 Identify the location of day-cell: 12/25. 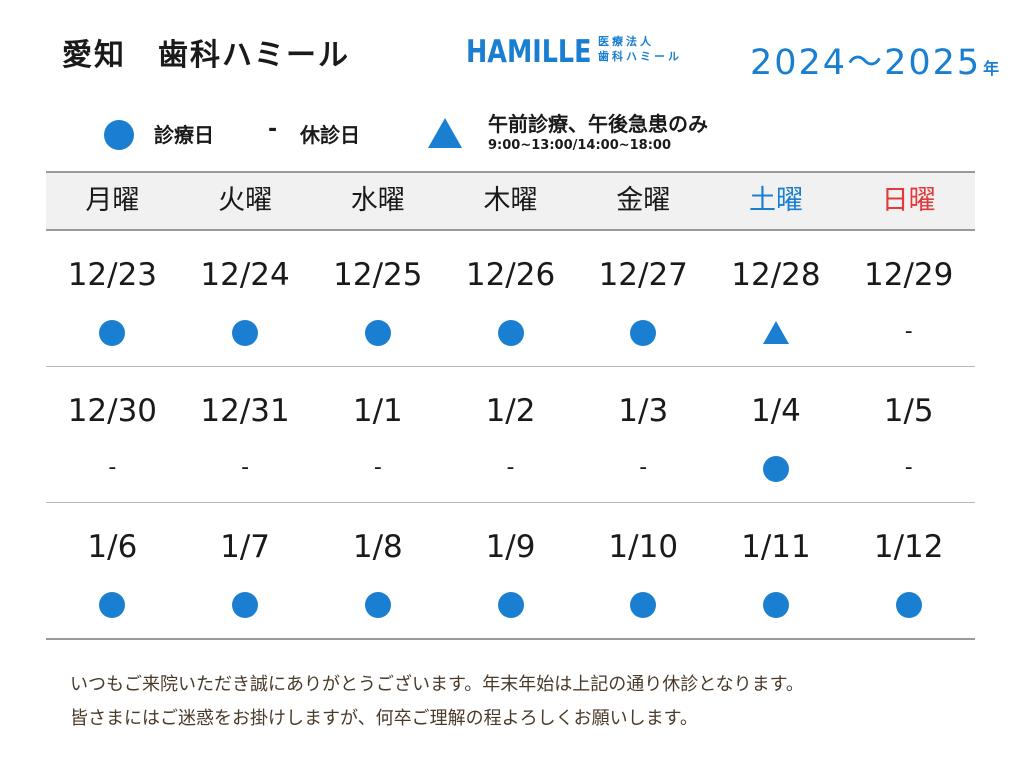
(377, 298).